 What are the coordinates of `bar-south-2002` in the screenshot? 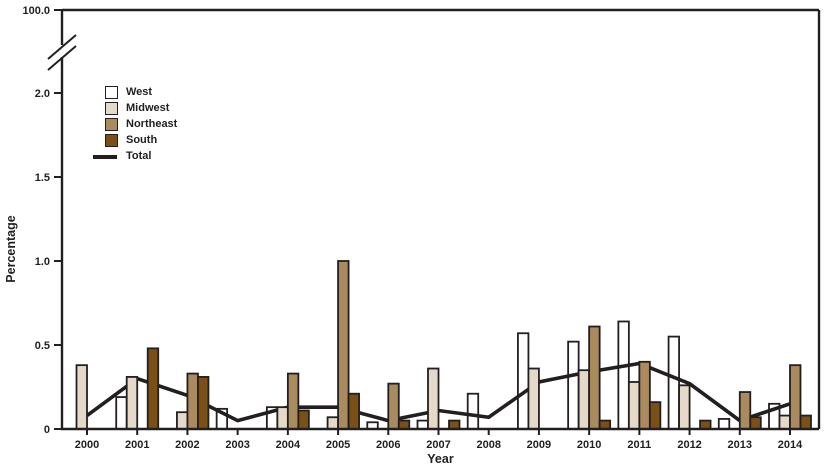 It's located at (203, 403).